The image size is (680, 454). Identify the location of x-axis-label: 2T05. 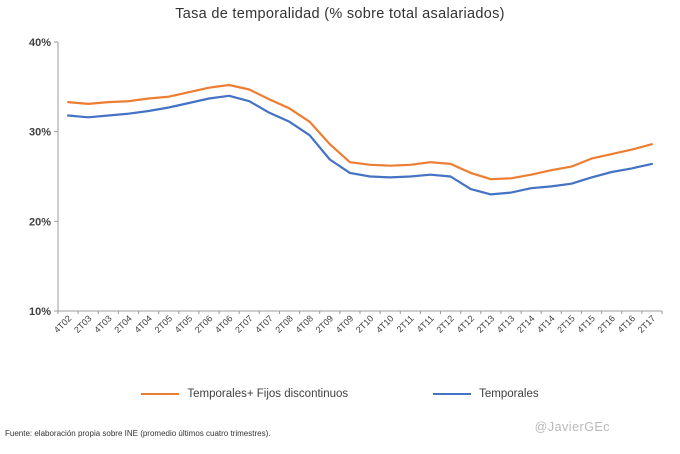
(164, 324).